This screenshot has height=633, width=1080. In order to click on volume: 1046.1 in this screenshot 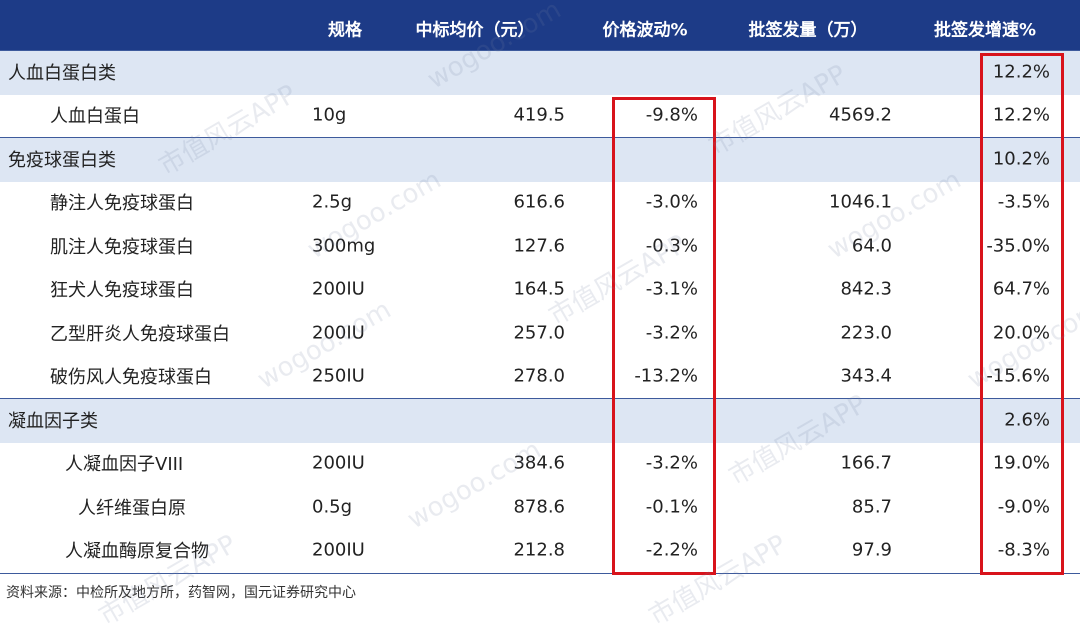, I will do `click(860, 202)`.